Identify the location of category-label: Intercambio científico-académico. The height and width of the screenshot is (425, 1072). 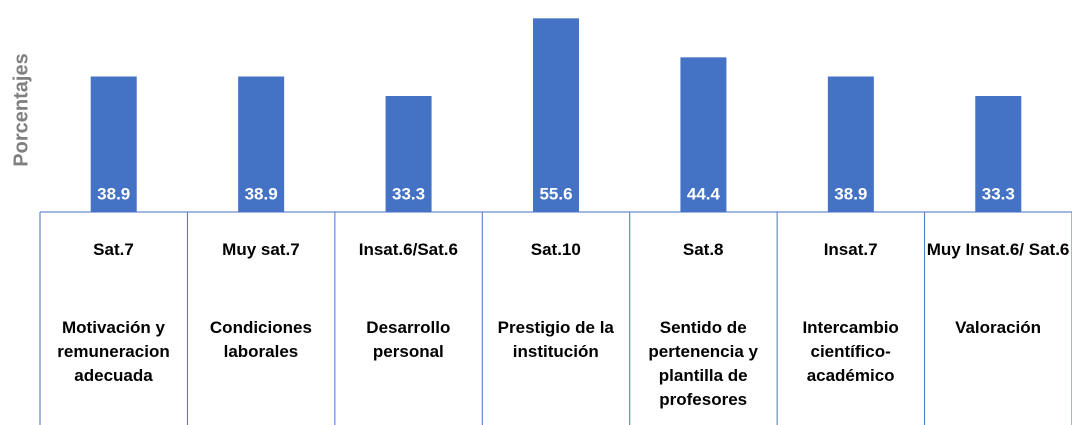
(850, 351).